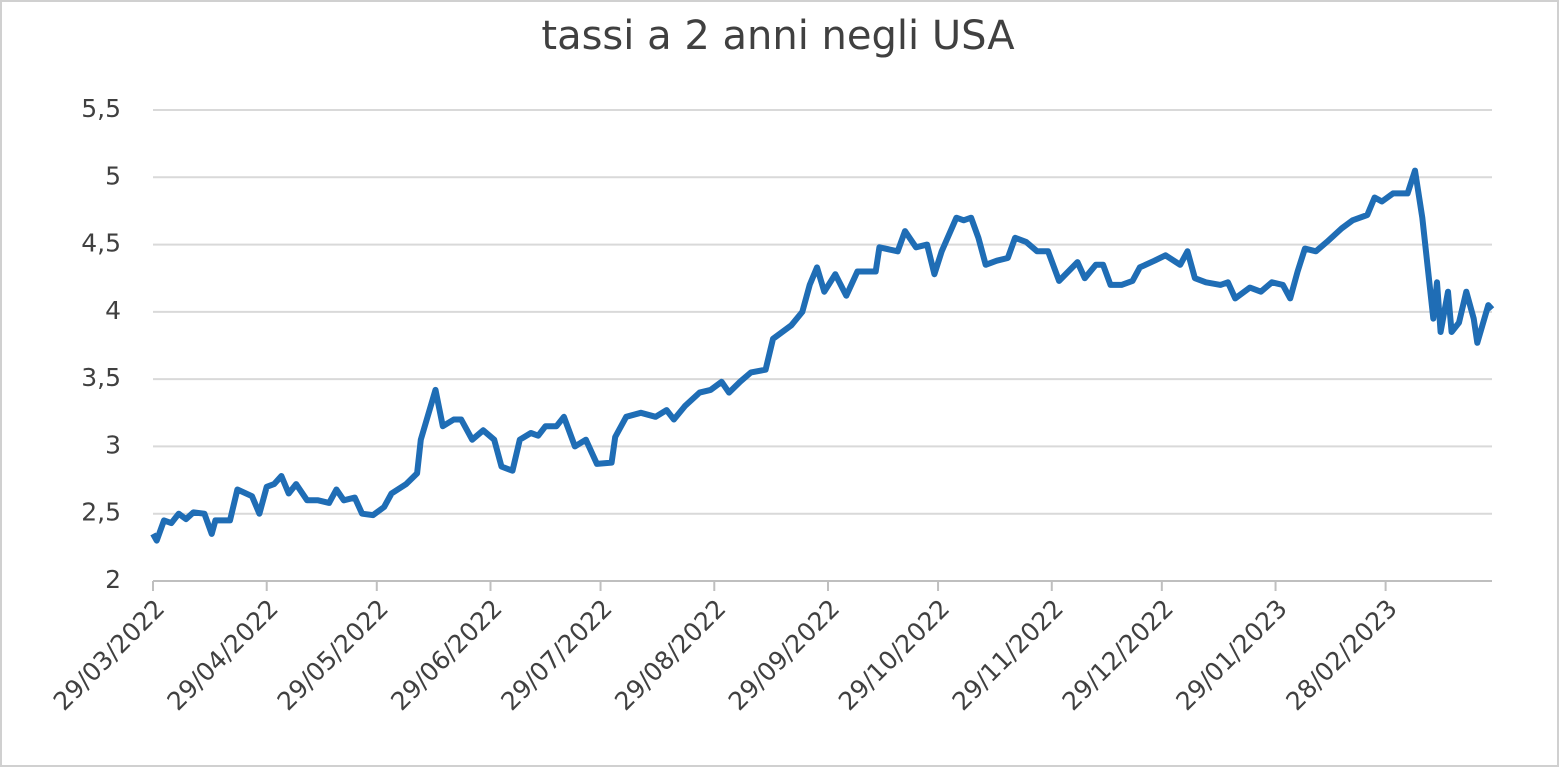 This screenshot has width=1559, height=767. I want to click on y-tick-label: 2,5, so click(101, 512).